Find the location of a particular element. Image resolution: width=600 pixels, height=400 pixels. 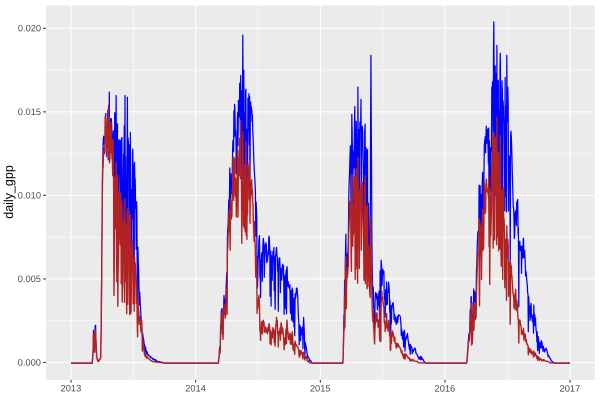

svg-text: 2014 is located at coordinates (195, 388).